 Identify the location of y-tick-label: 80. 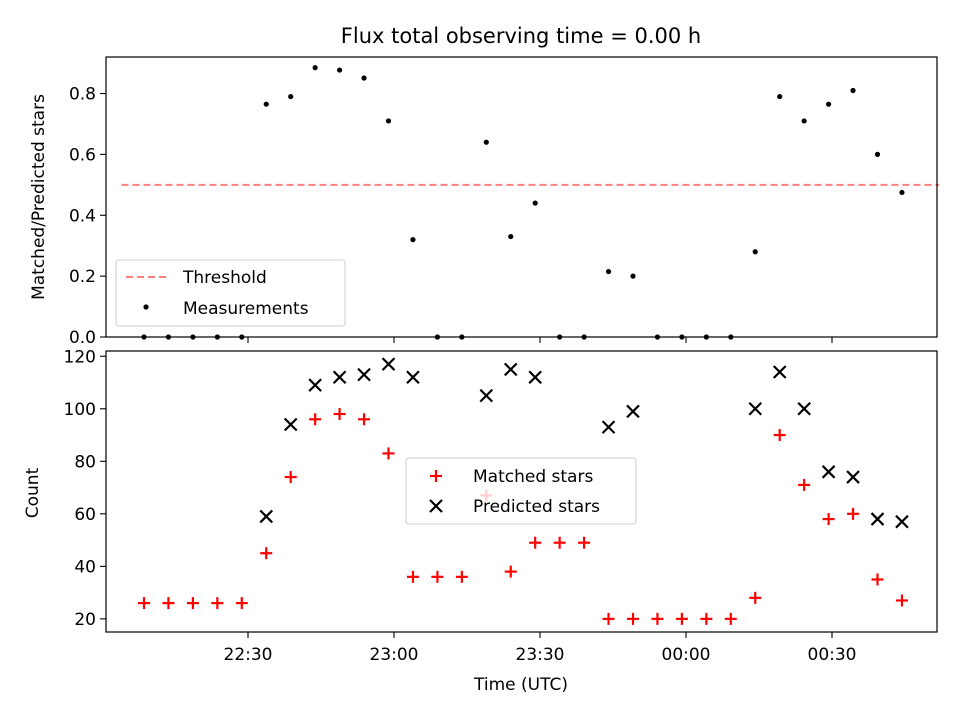
(85, 462).